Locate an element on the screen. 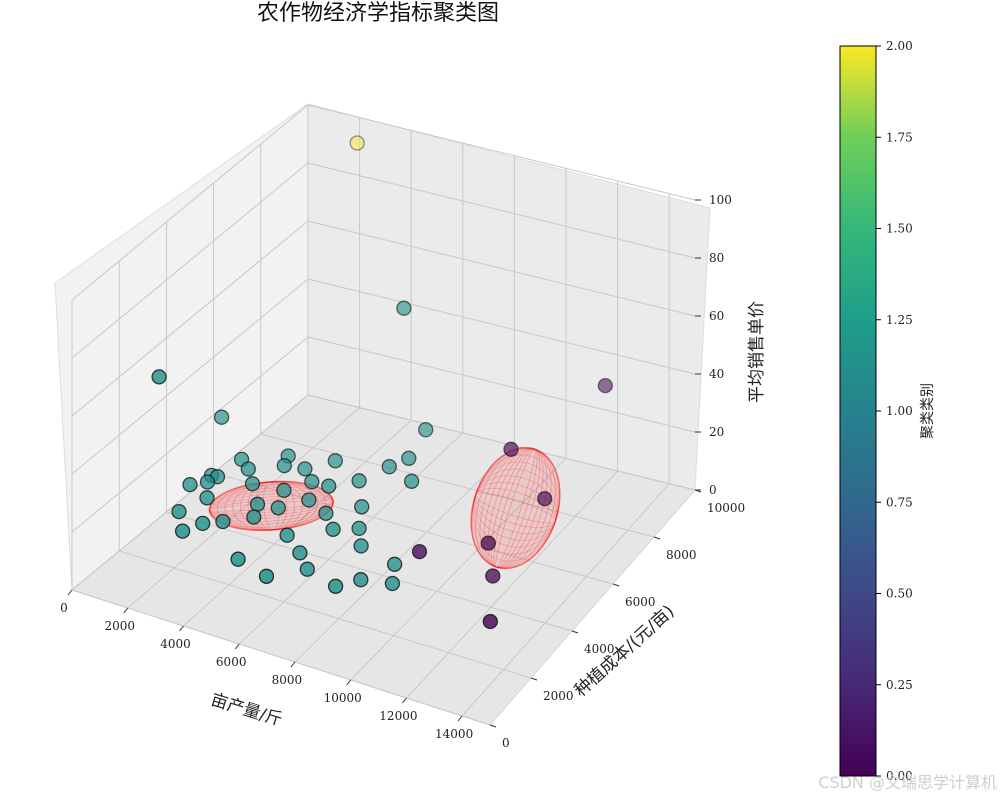  y-tick-label: 6000 is located at coordinates (640, 602).